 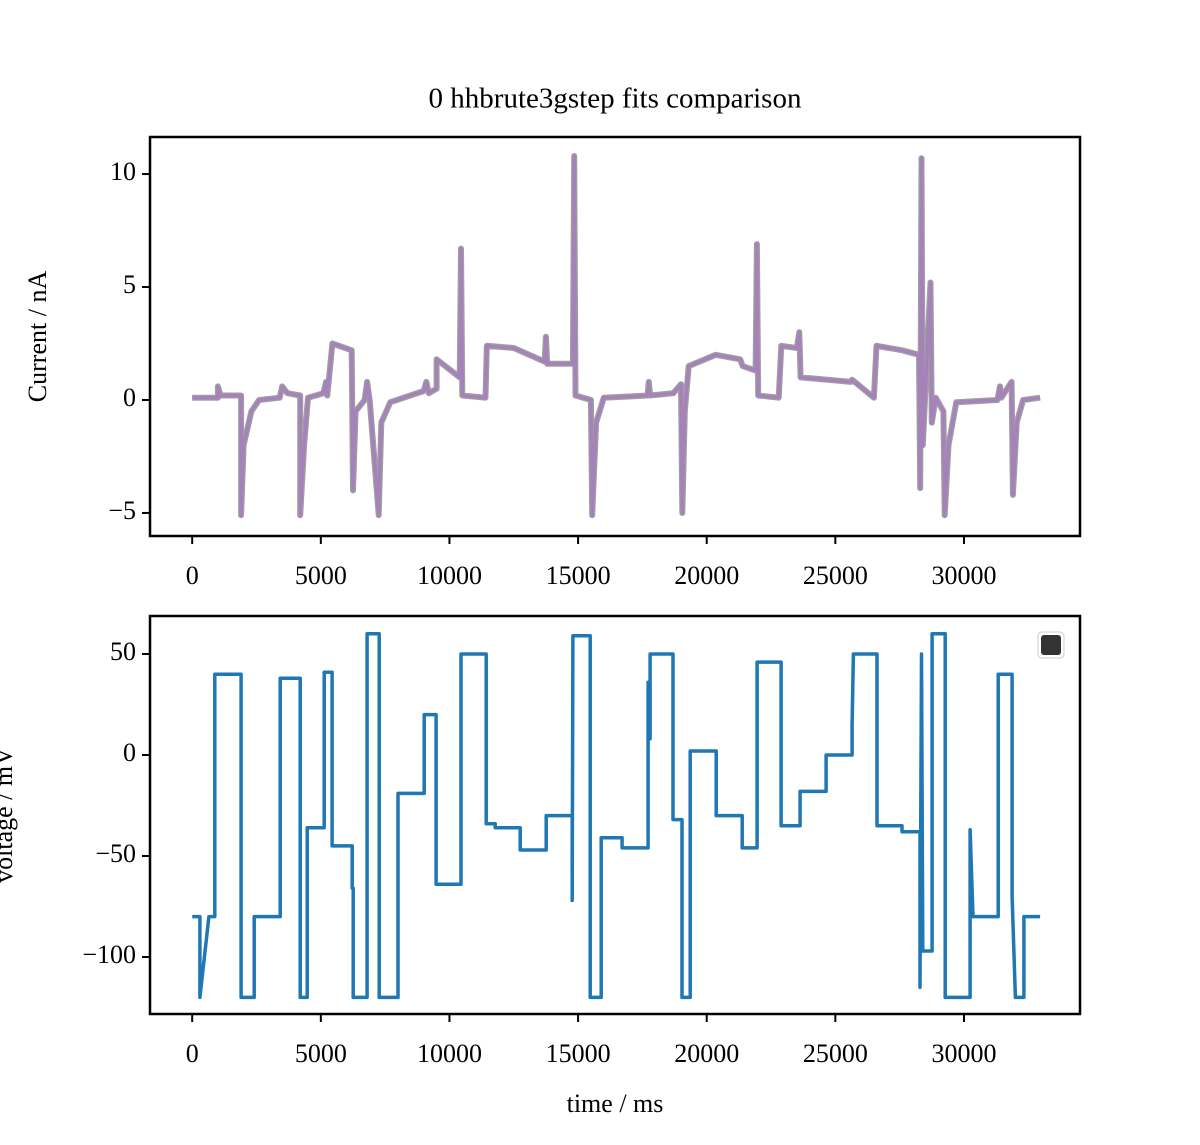 I want to click on chart-title: 0 hhbrute3gstep fits comparison, so click(x=615, y=99).